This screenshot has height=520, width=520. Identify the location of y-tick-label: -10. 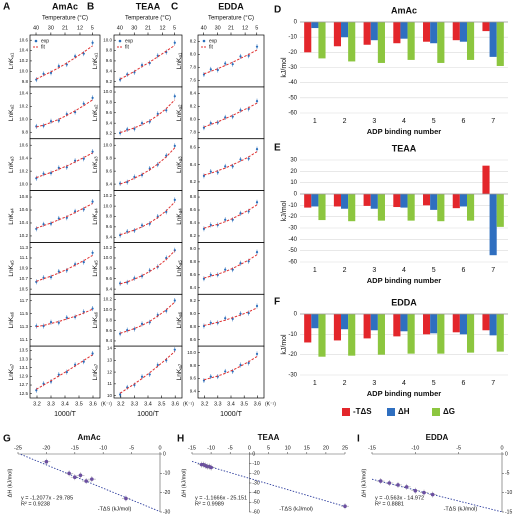
(508, 493).